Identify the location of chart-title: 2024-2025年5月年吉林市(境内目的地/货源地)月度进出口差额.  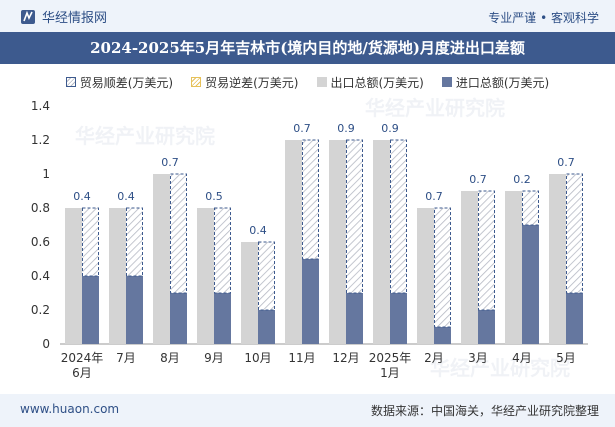
(307, 48).